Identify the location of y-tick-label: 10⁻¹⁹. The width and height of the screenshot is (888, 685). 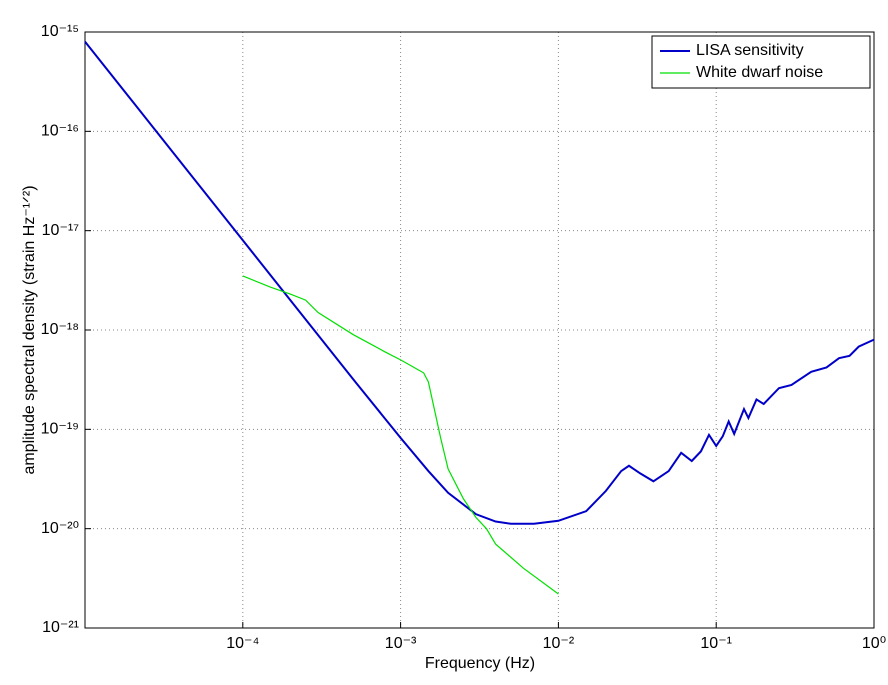
(60, 429).